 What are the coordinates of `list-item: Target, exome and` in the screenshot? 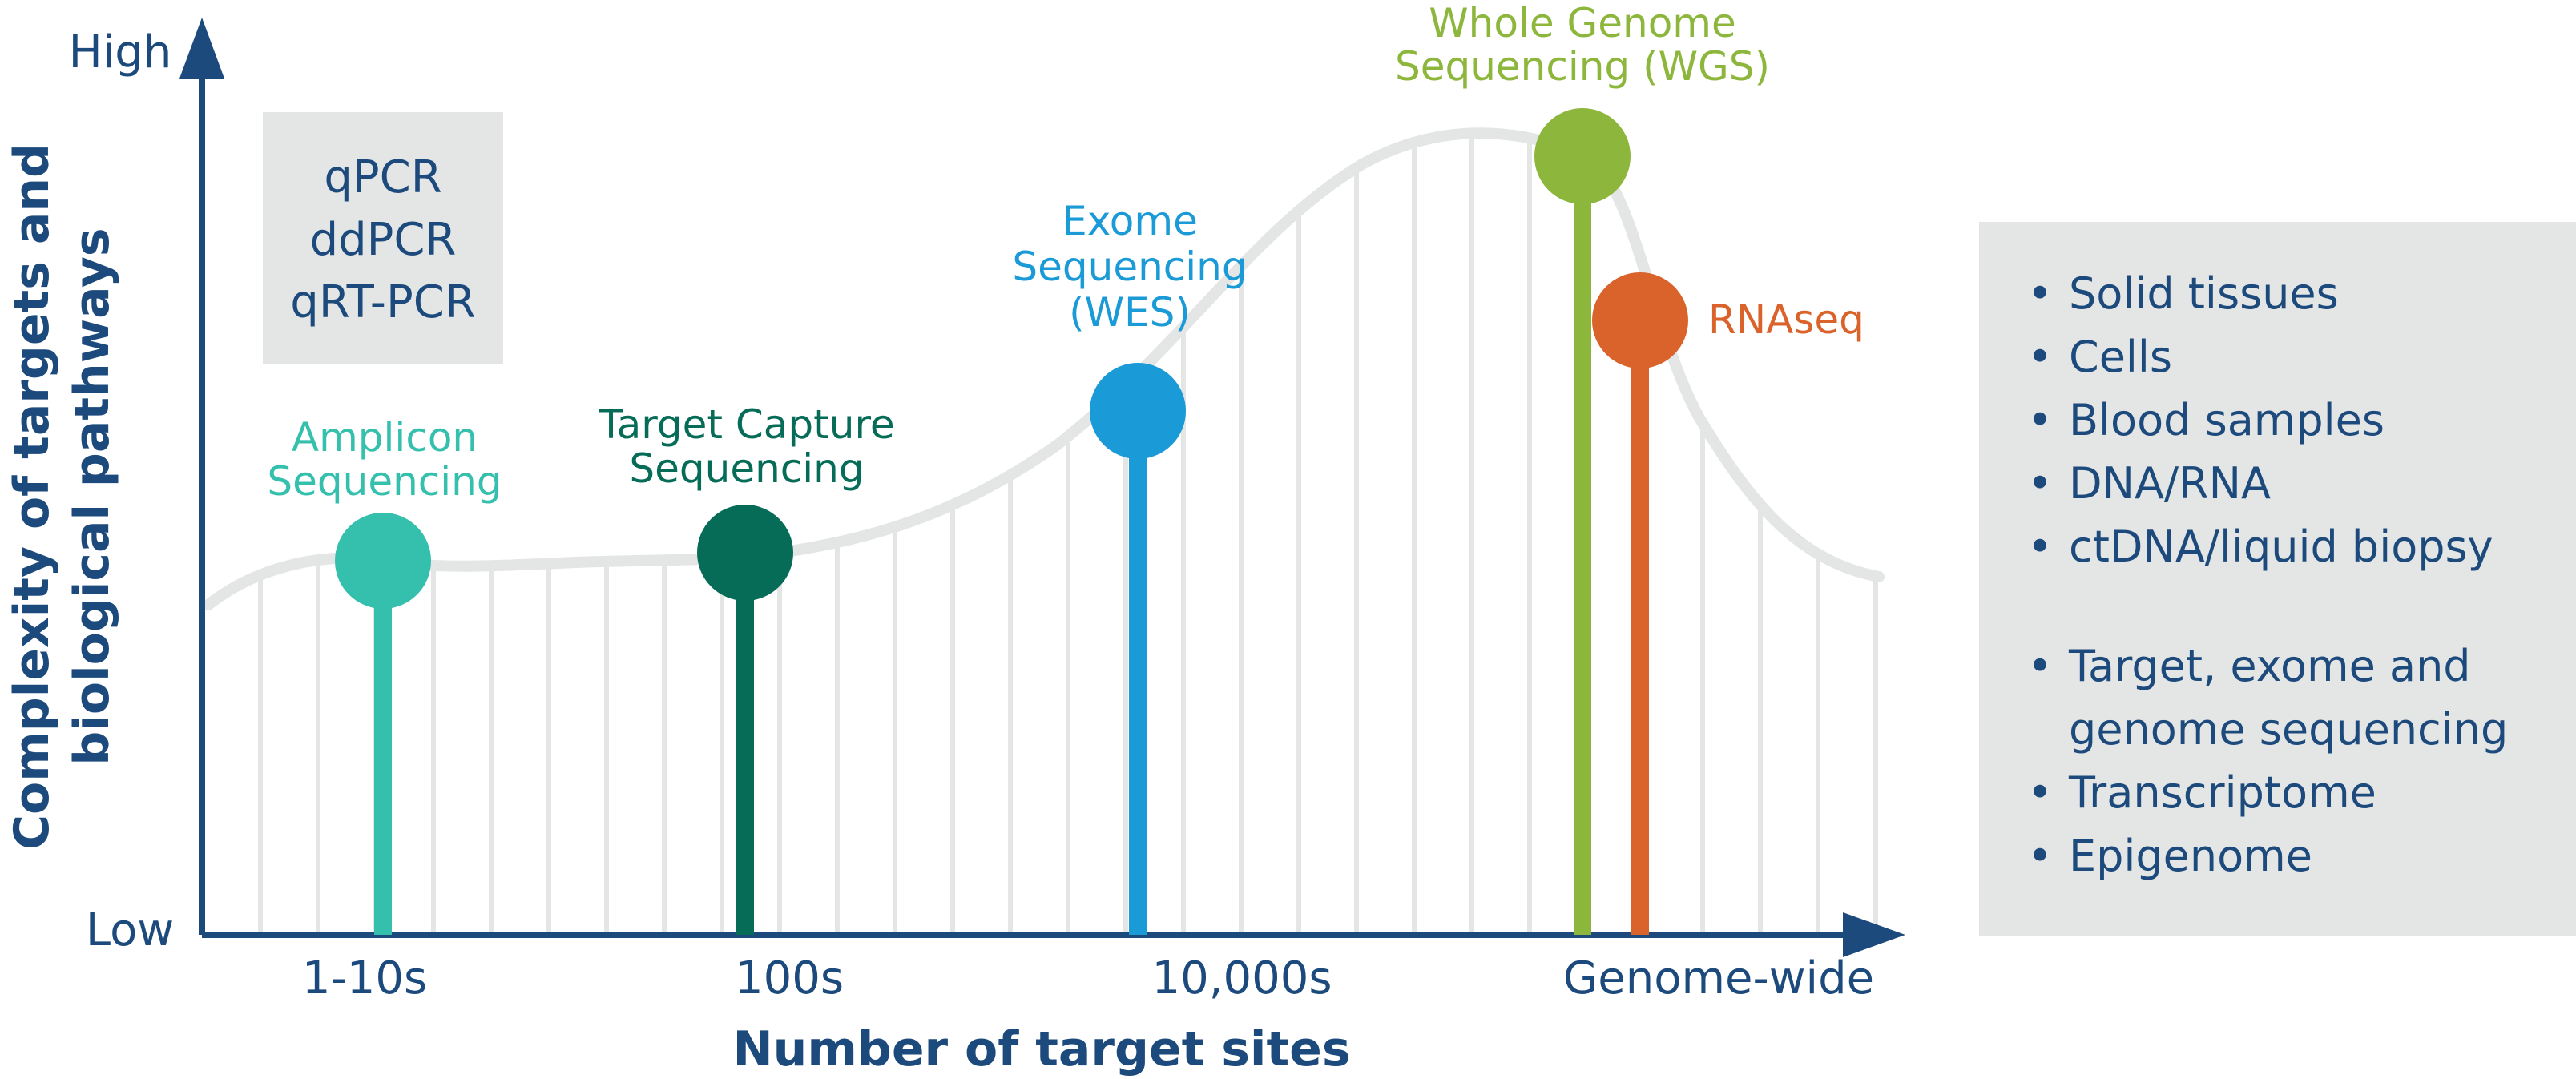 It's located at (2301, 666).